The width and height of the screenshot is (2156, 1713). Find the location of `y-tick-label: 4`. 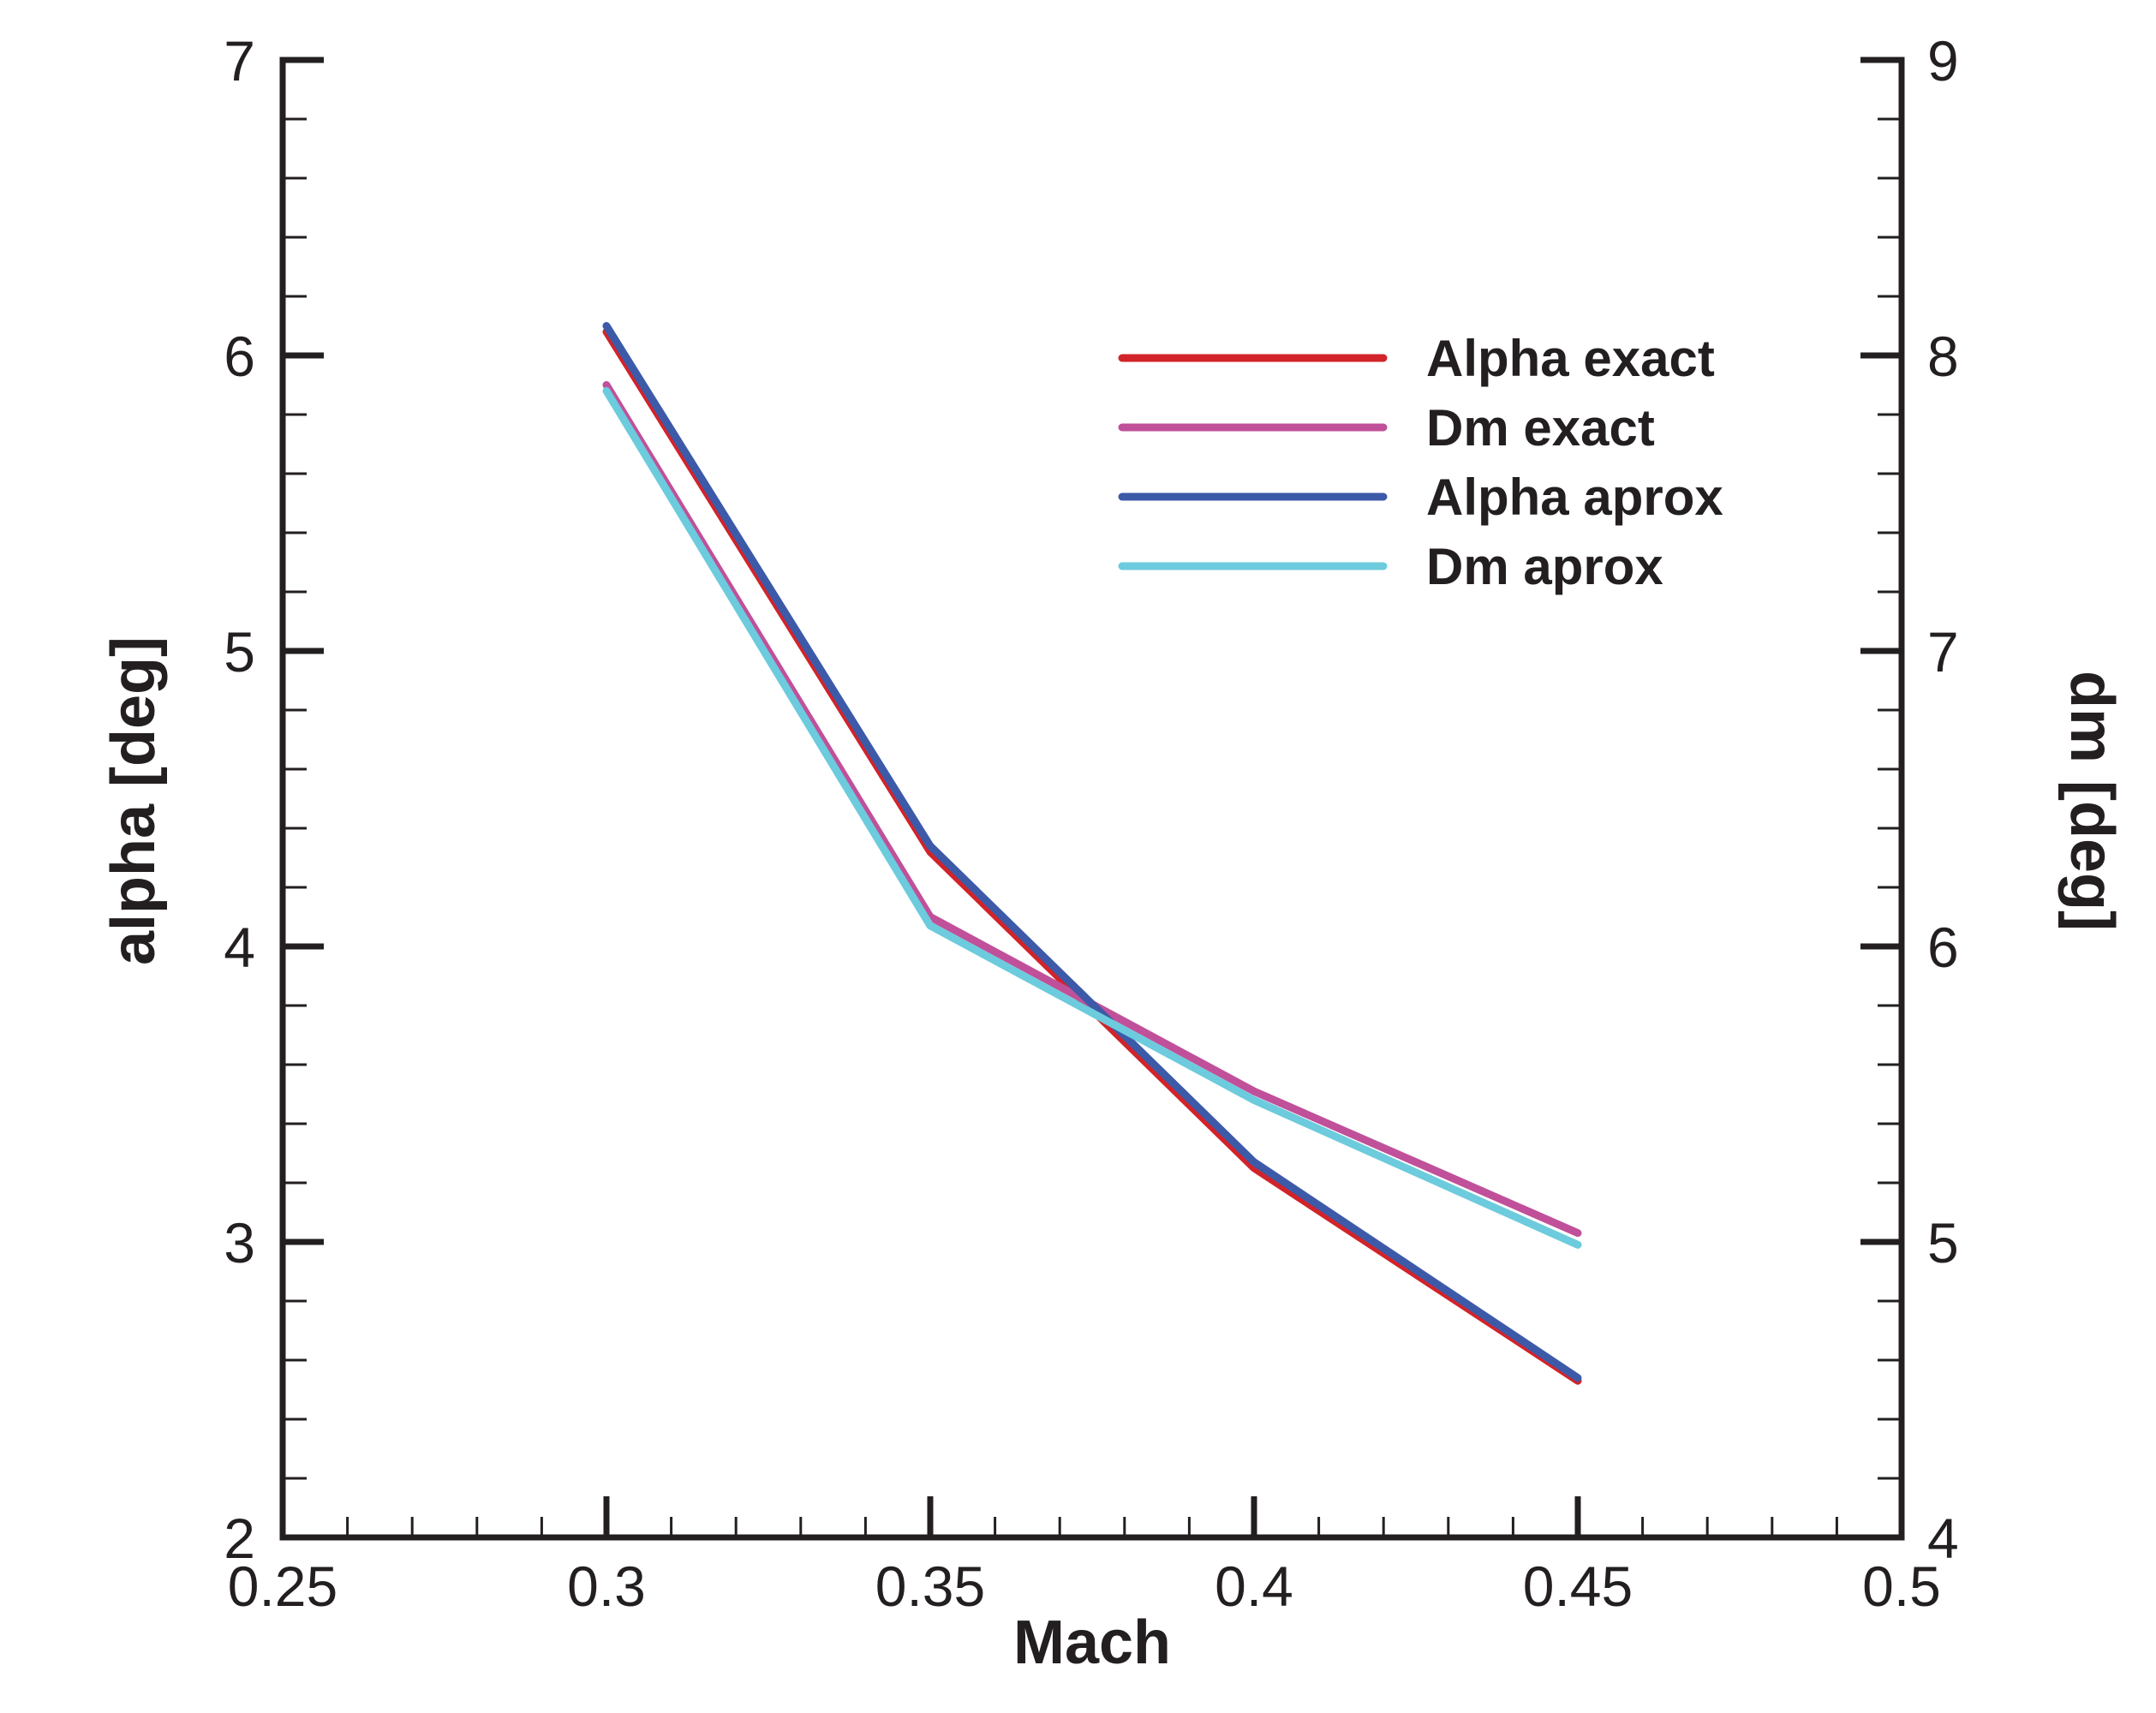

y-tick-label: 4 is located at coordinates (239, 947).